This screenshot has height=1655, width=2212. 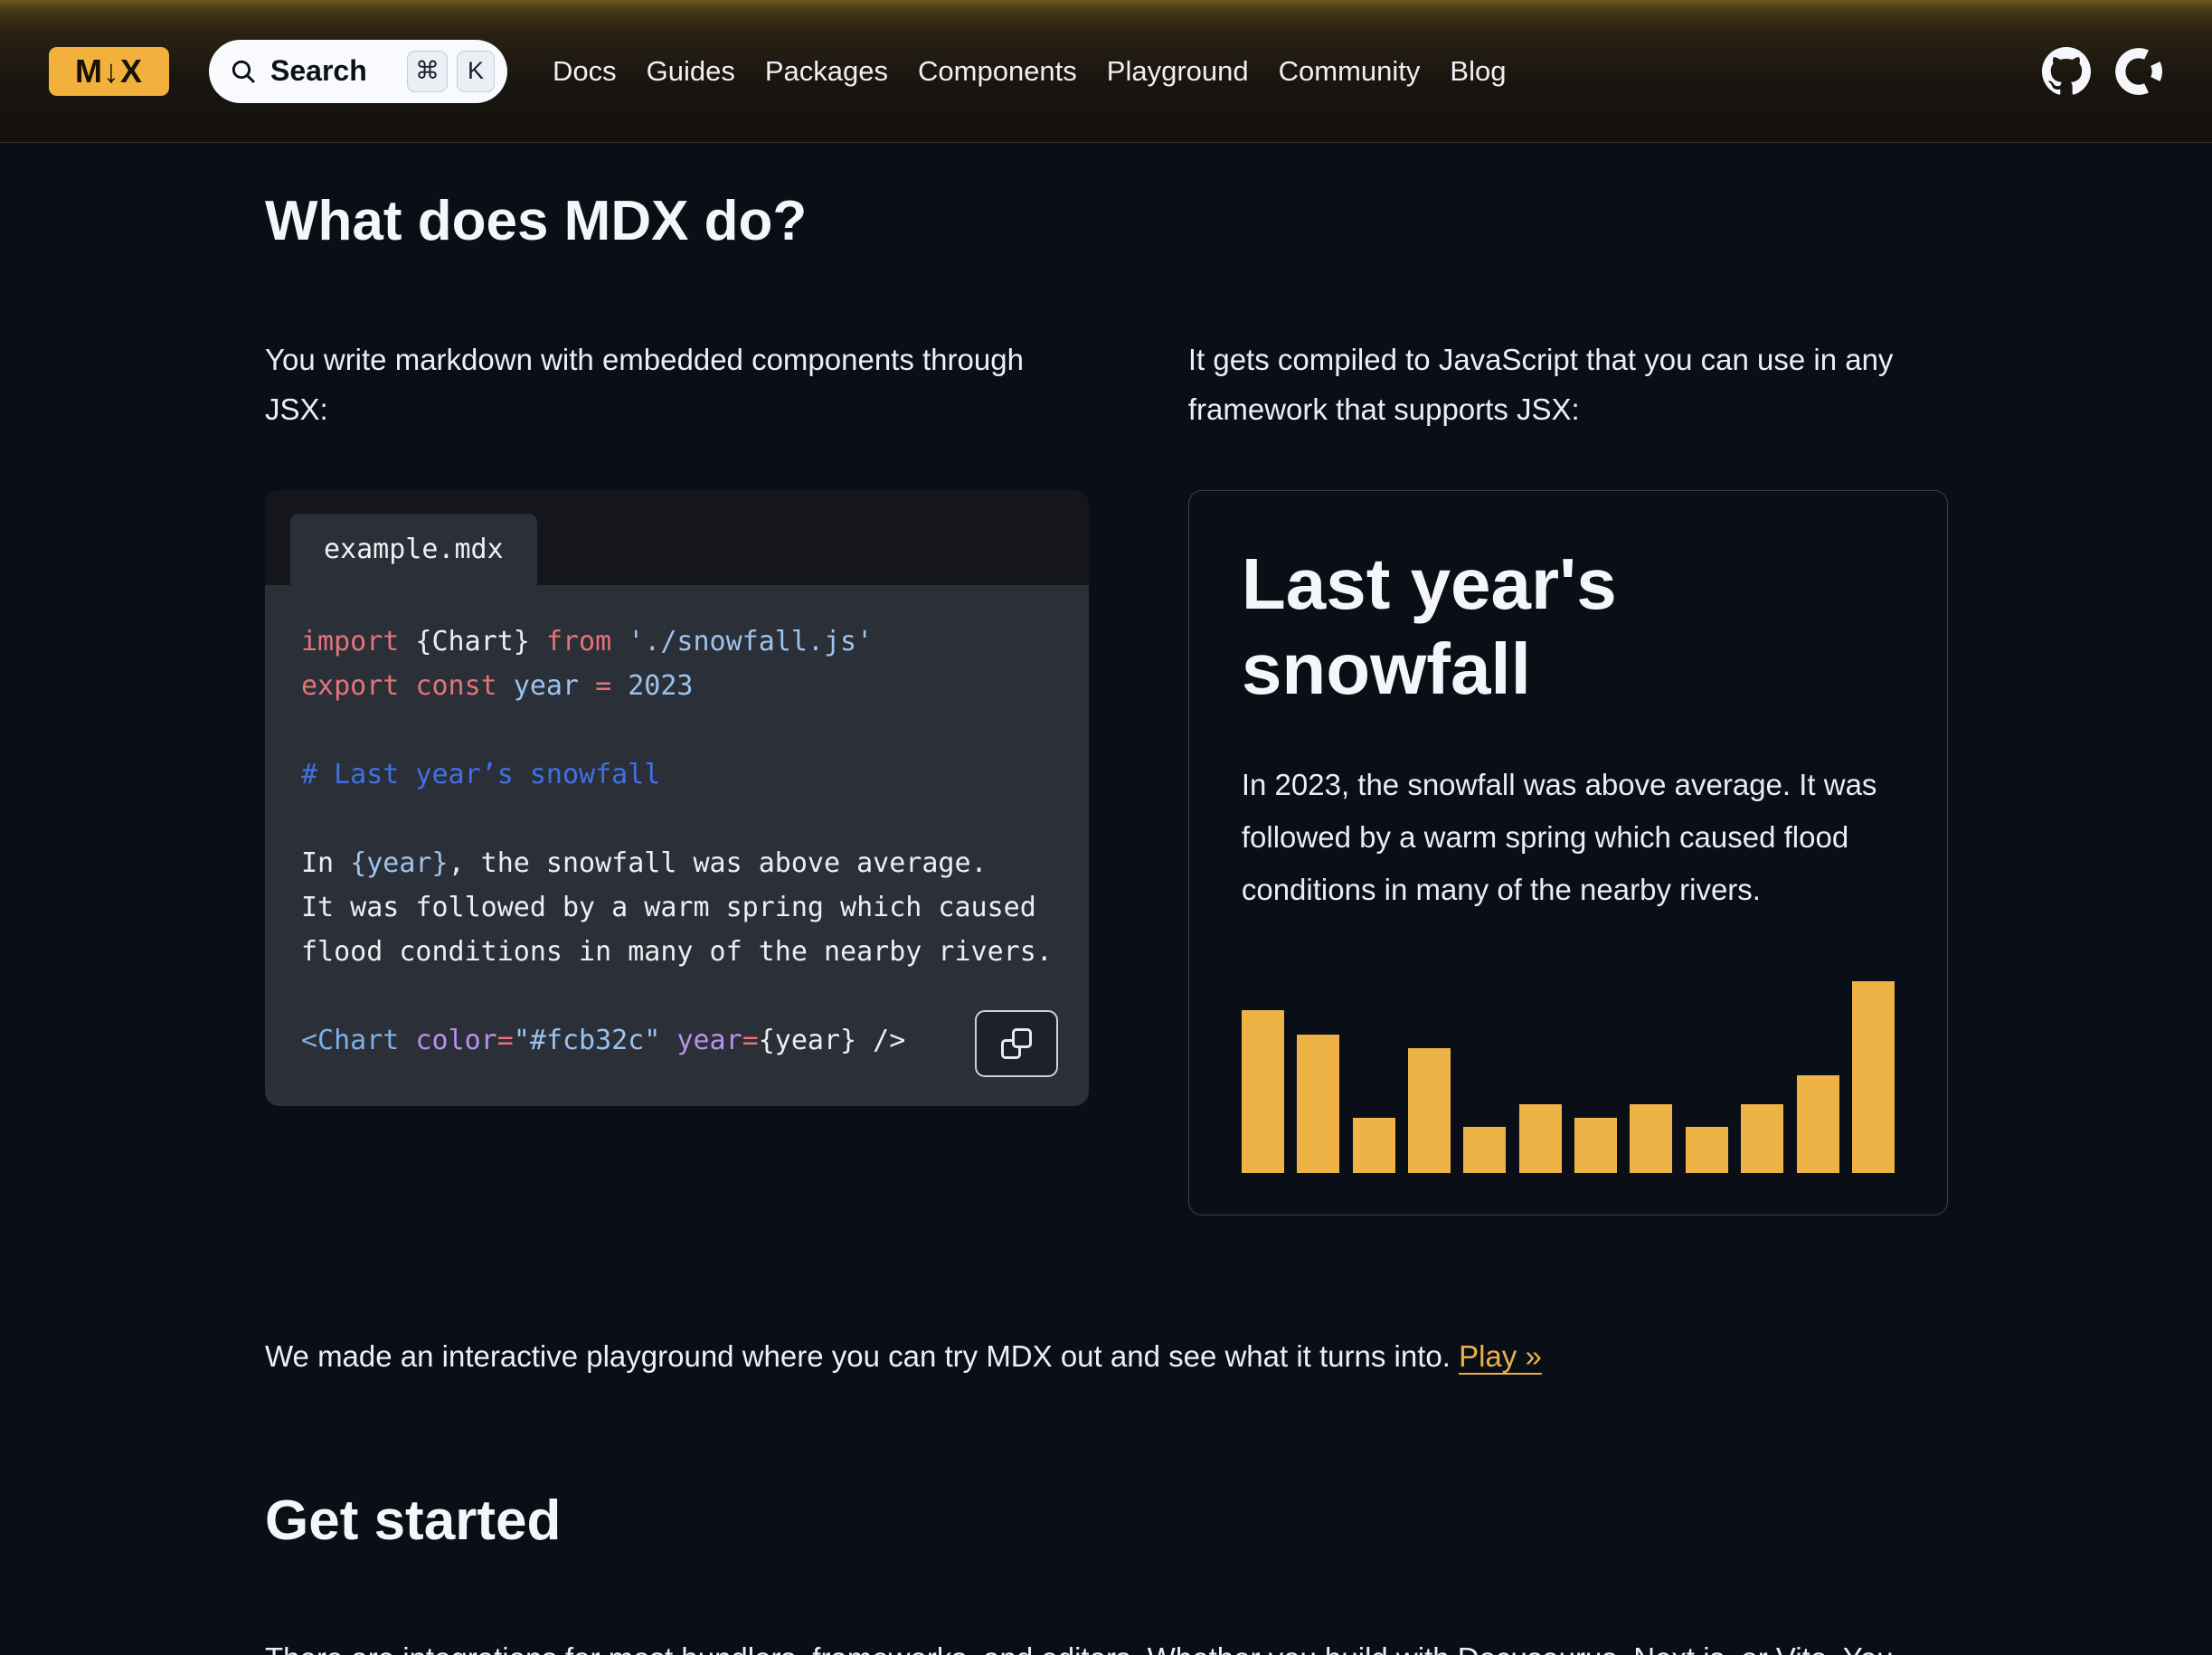 I want to click on github-link, so click(x=2067, y=71).